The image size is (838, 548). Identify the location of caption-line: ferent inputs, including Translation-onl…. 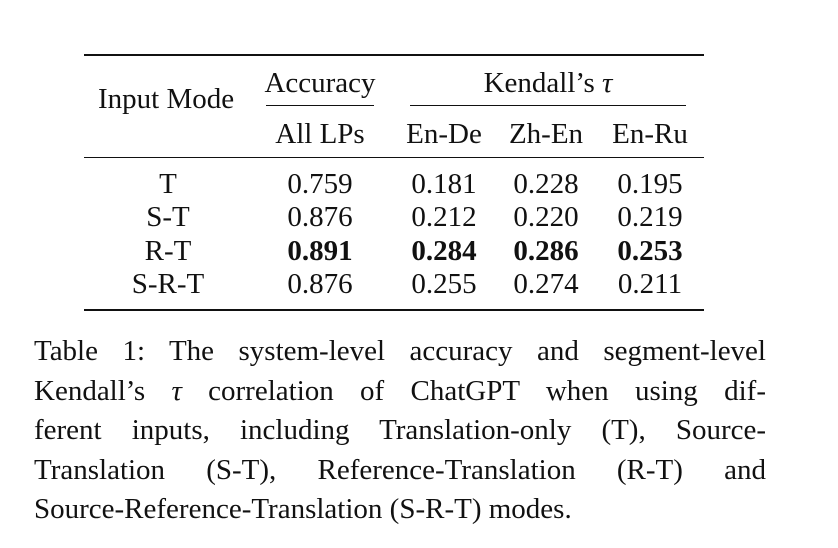
(400, 430).